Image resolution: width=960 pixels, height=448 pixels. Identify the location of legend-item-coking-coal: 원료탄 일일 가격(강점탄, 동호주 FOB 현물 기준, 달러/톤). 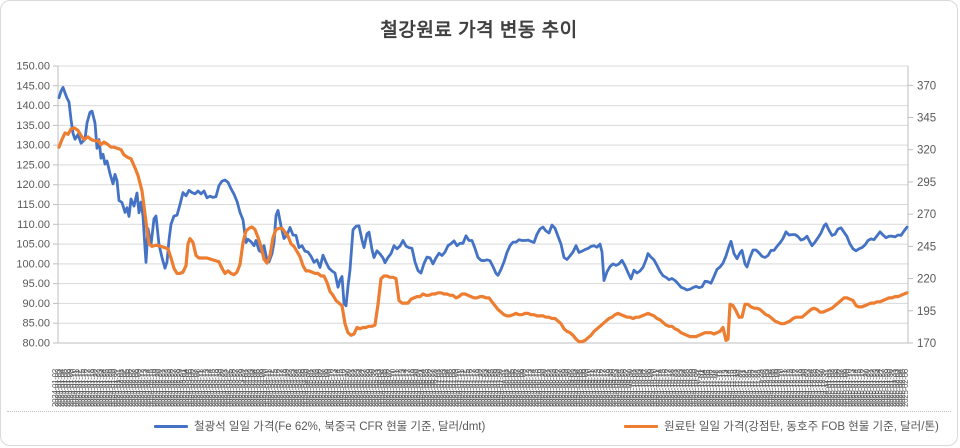
(781, 426).